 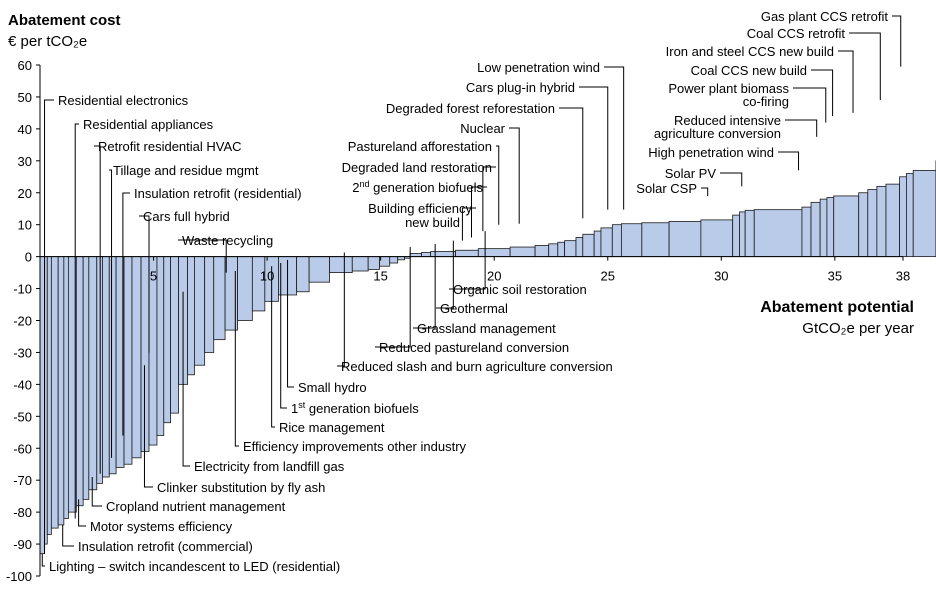 I want to click on callout-label-2: Retrofit residential HVAC, so click(x=170, y=146).